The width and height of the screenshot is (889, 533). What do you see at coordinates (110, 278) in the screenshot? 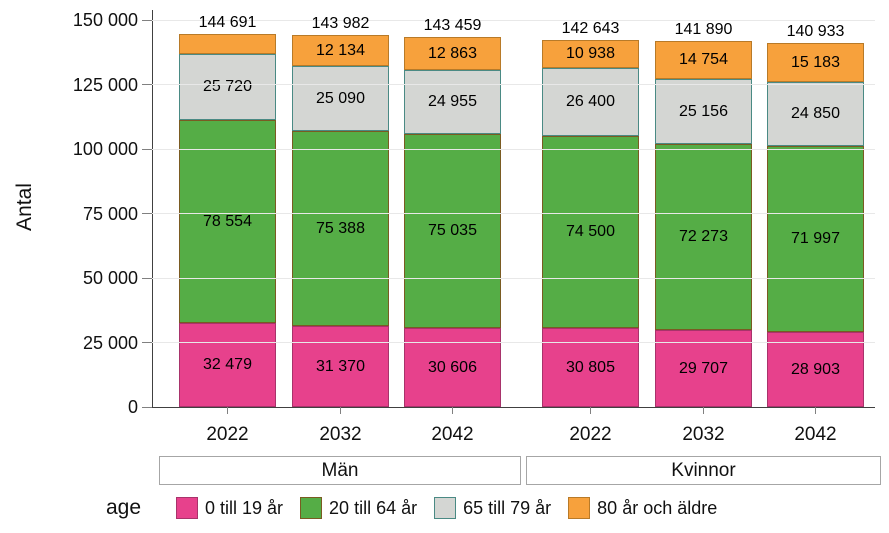
I see `y-tick-label: 50 000` at bounding box center [110, 278].